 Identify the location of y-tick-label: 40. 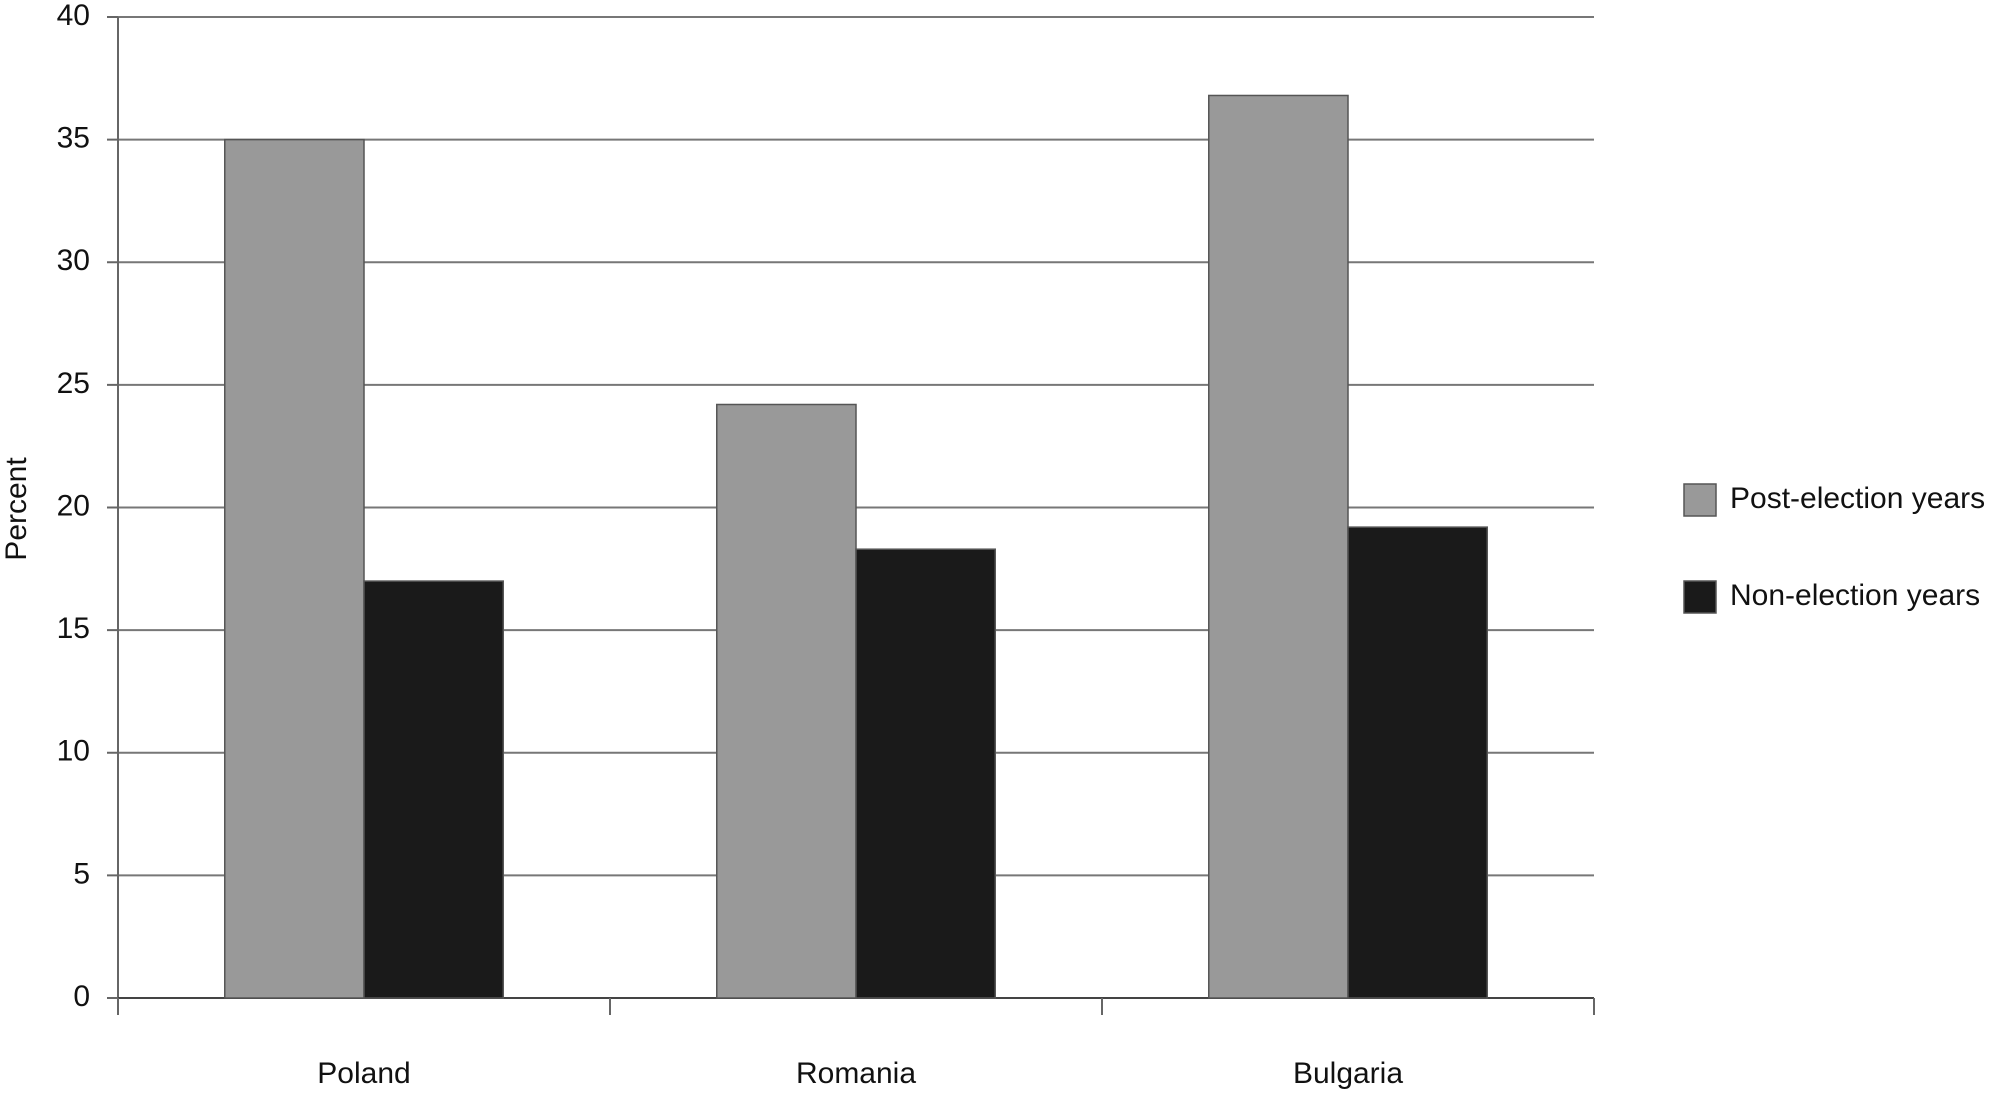
(73, 16).